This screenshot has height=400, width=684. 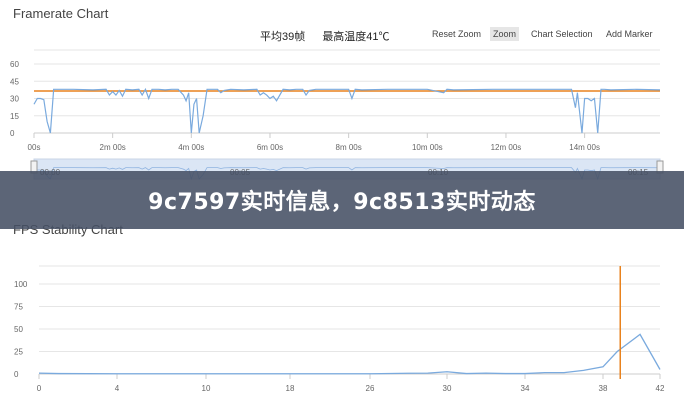 I want to click on y-tick-label: 45, so click(x=14, y=81).